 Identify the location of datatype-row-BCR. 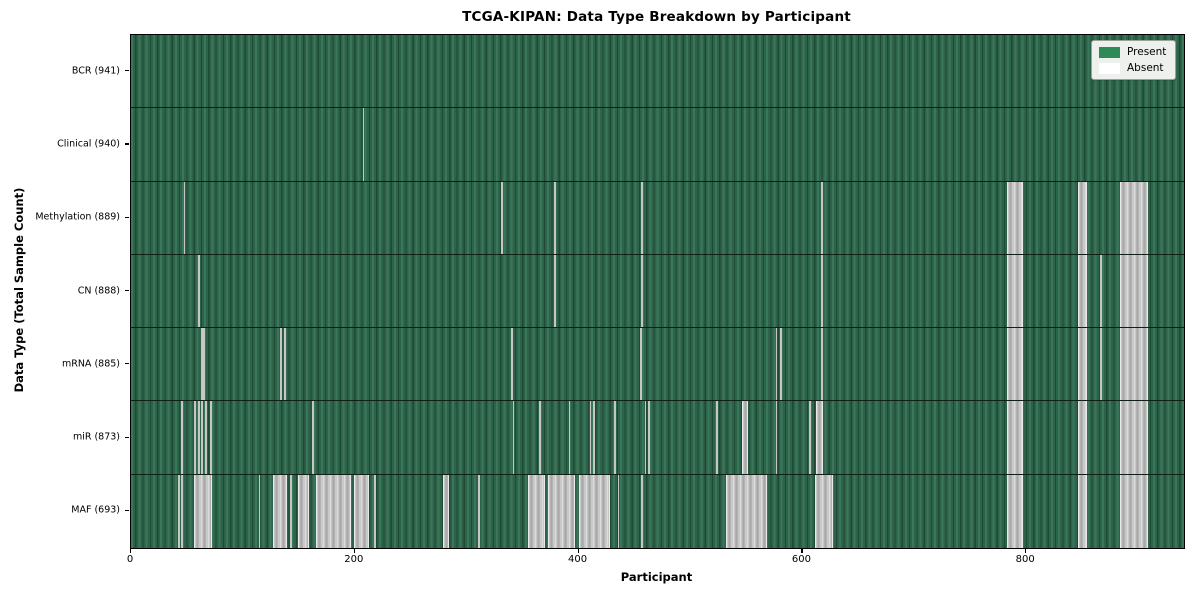
(657, 72).